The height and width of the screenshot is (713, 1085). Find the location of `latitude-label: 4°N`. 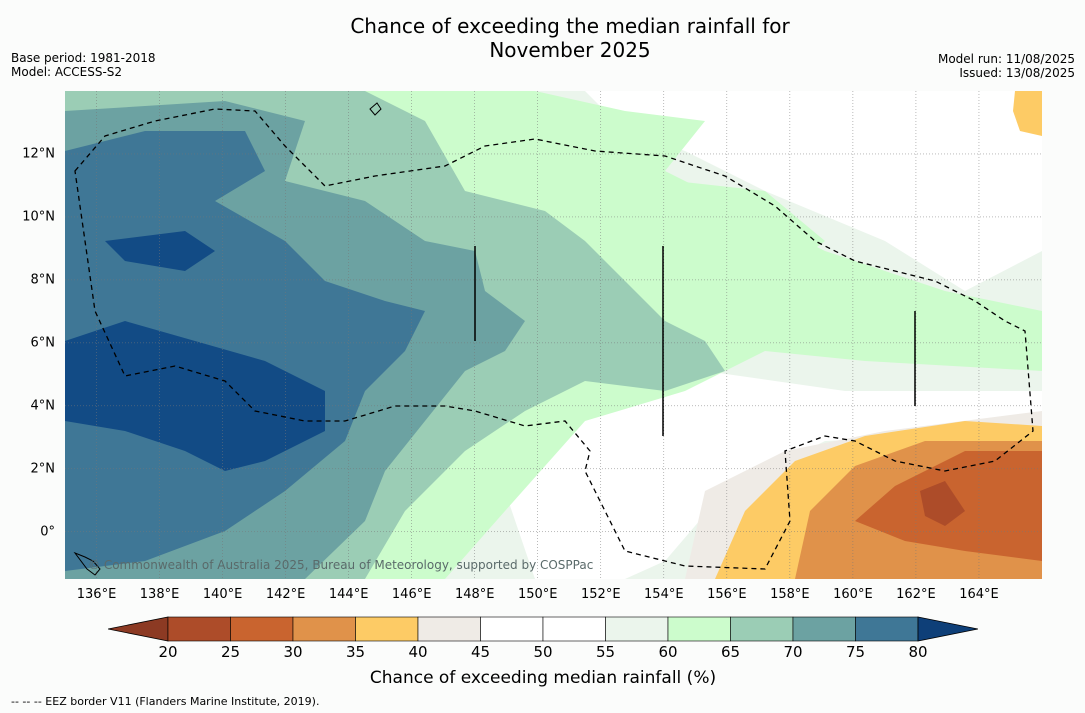

latitude-label: 4°N is located at coordinates (43, 406).